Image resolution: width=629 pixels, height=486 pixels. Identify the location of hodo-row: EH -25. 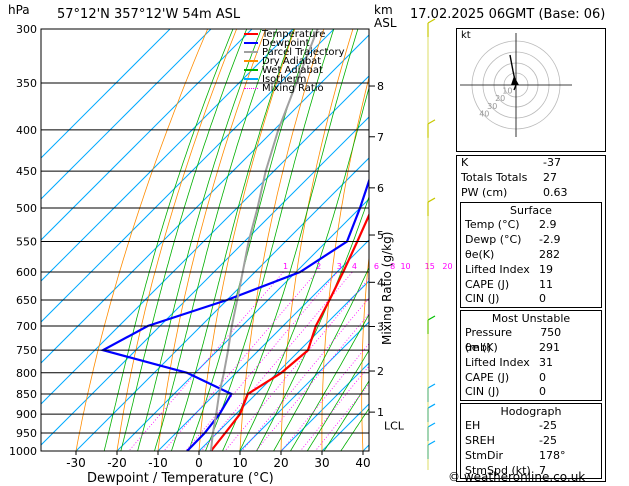
(511, 426).